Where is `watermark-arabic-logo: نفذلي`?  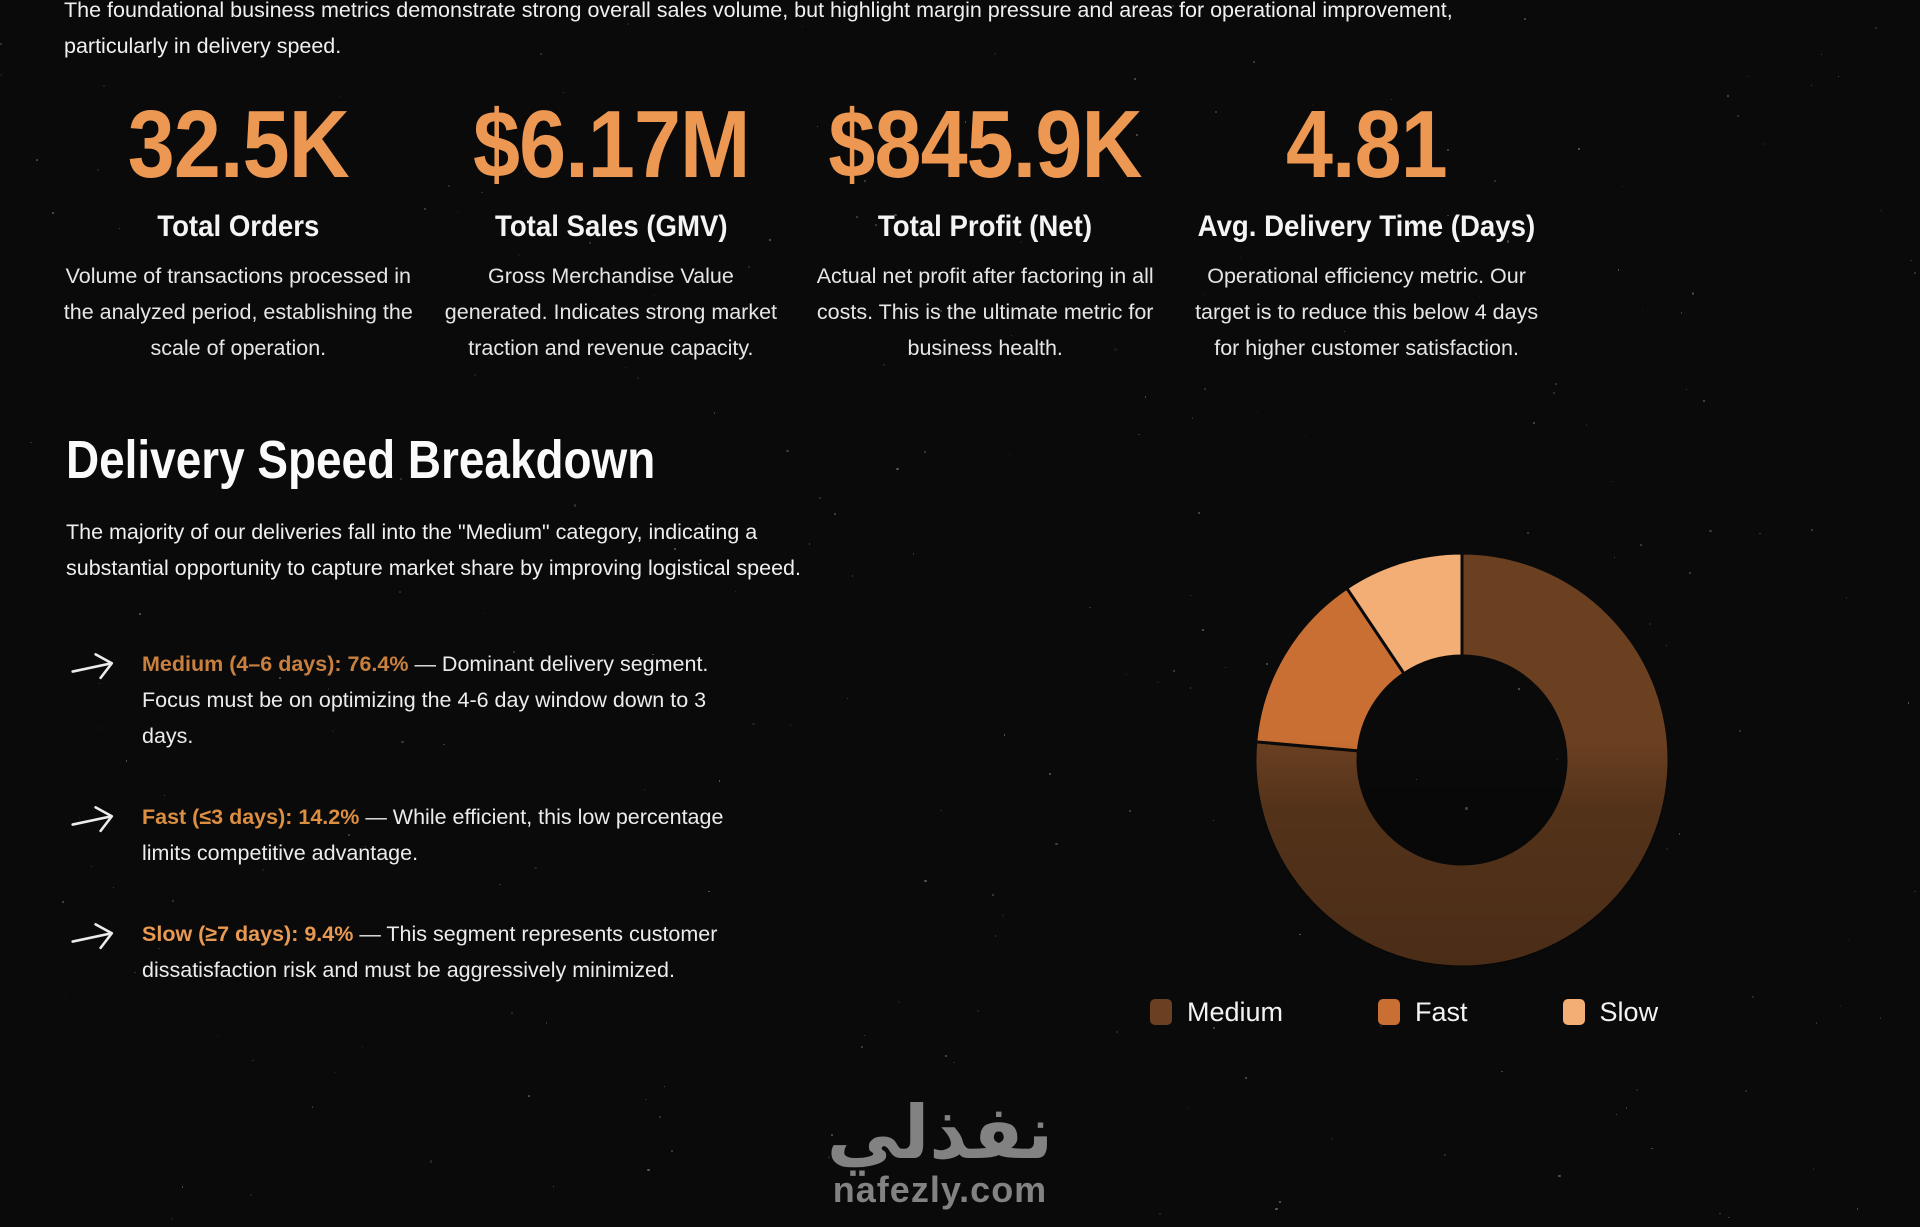 watermark-arabic-logo: نفذلي is located at coordinates (940, 1132).